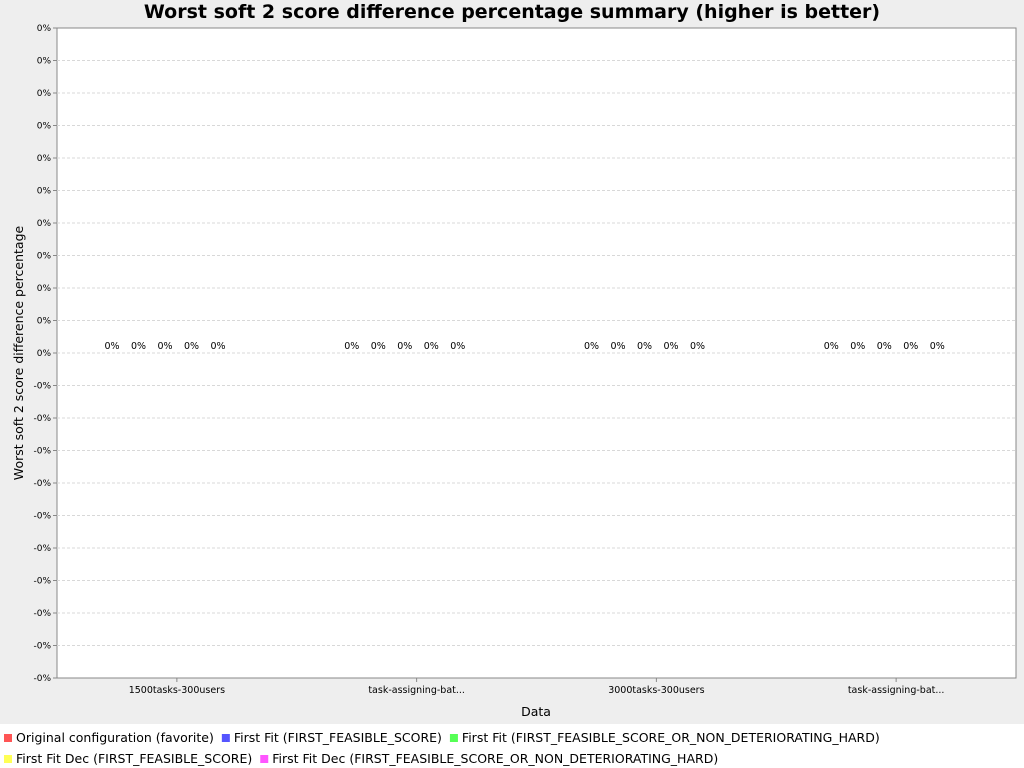 The height and width of the screenshot is (768, 1024). I want to click on legend-box, so click(512, 746).